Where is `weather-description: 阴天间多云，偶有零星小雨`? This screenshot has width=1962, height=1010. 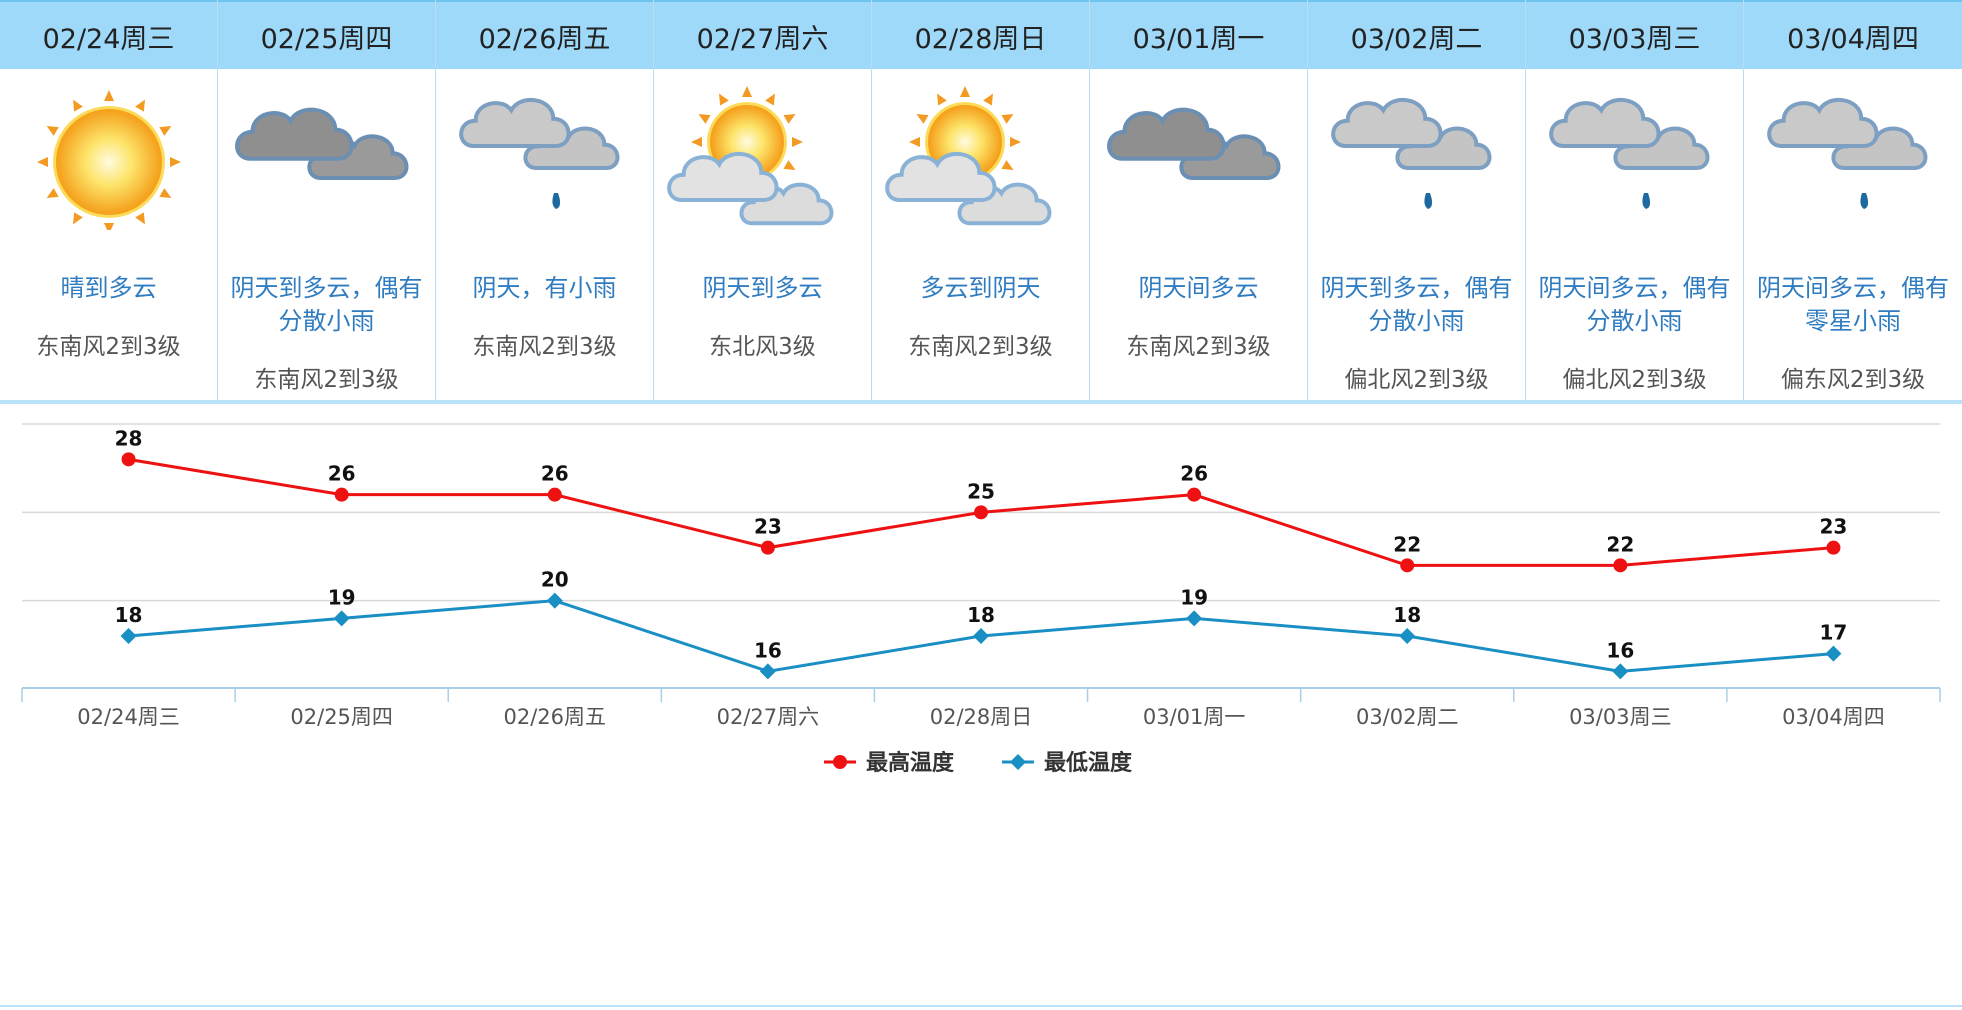 weather-description: 阴天间多云，偶有零星小雨 is located at coordinates (1853, 304).